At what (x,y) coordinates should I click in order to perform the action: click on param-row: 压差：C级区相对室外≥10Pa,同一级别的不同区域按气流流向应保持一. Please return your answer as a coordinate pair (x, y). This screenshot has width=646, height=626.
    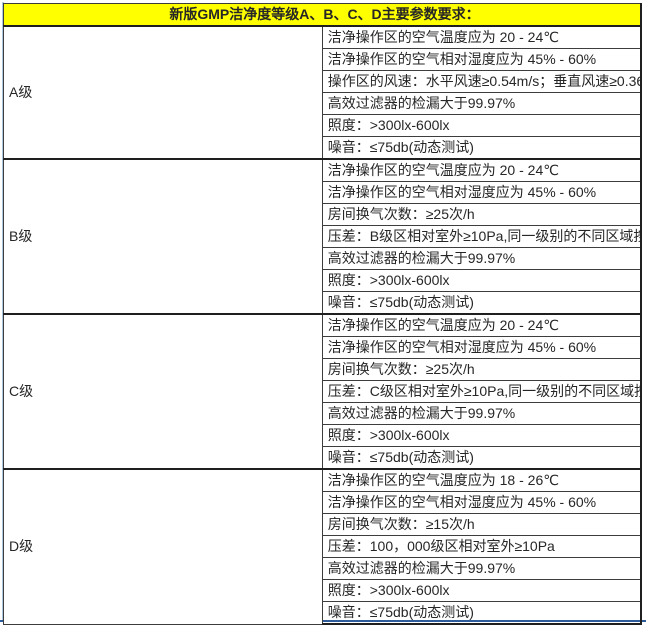
    Looking at the image, I should click on (323, 391).